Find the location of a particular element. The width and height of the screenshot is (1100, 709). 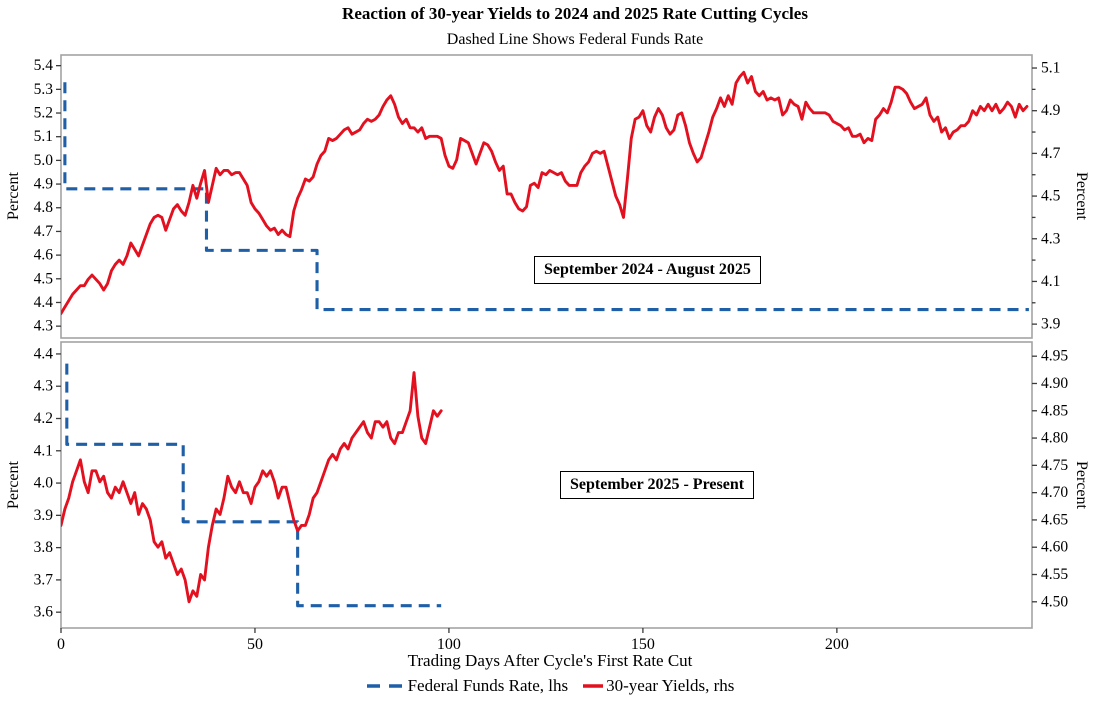

ffr-line is located at coordinates (253, 485).